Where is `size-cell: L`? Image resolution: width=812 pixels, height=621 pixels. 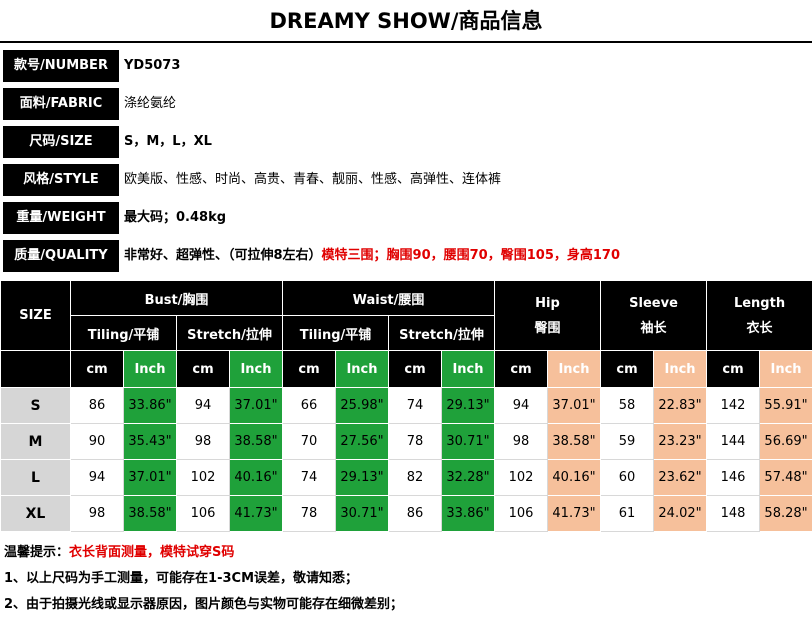
size-cell: L is located at coordinates (35, 477).